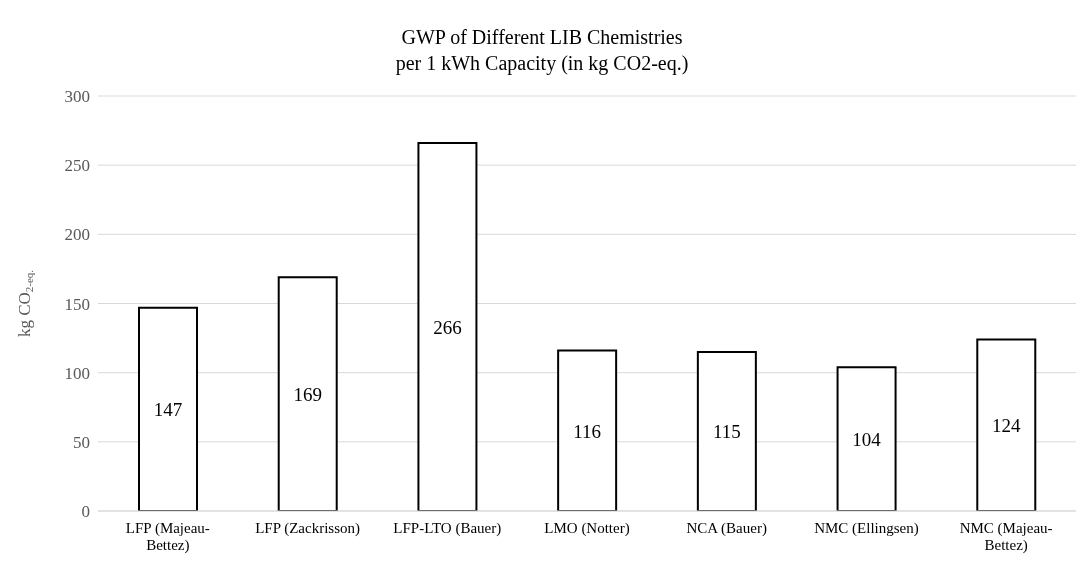 This screenshot has height=569, width=1084. I want to click on data-label: 124, so click(1007, 425).